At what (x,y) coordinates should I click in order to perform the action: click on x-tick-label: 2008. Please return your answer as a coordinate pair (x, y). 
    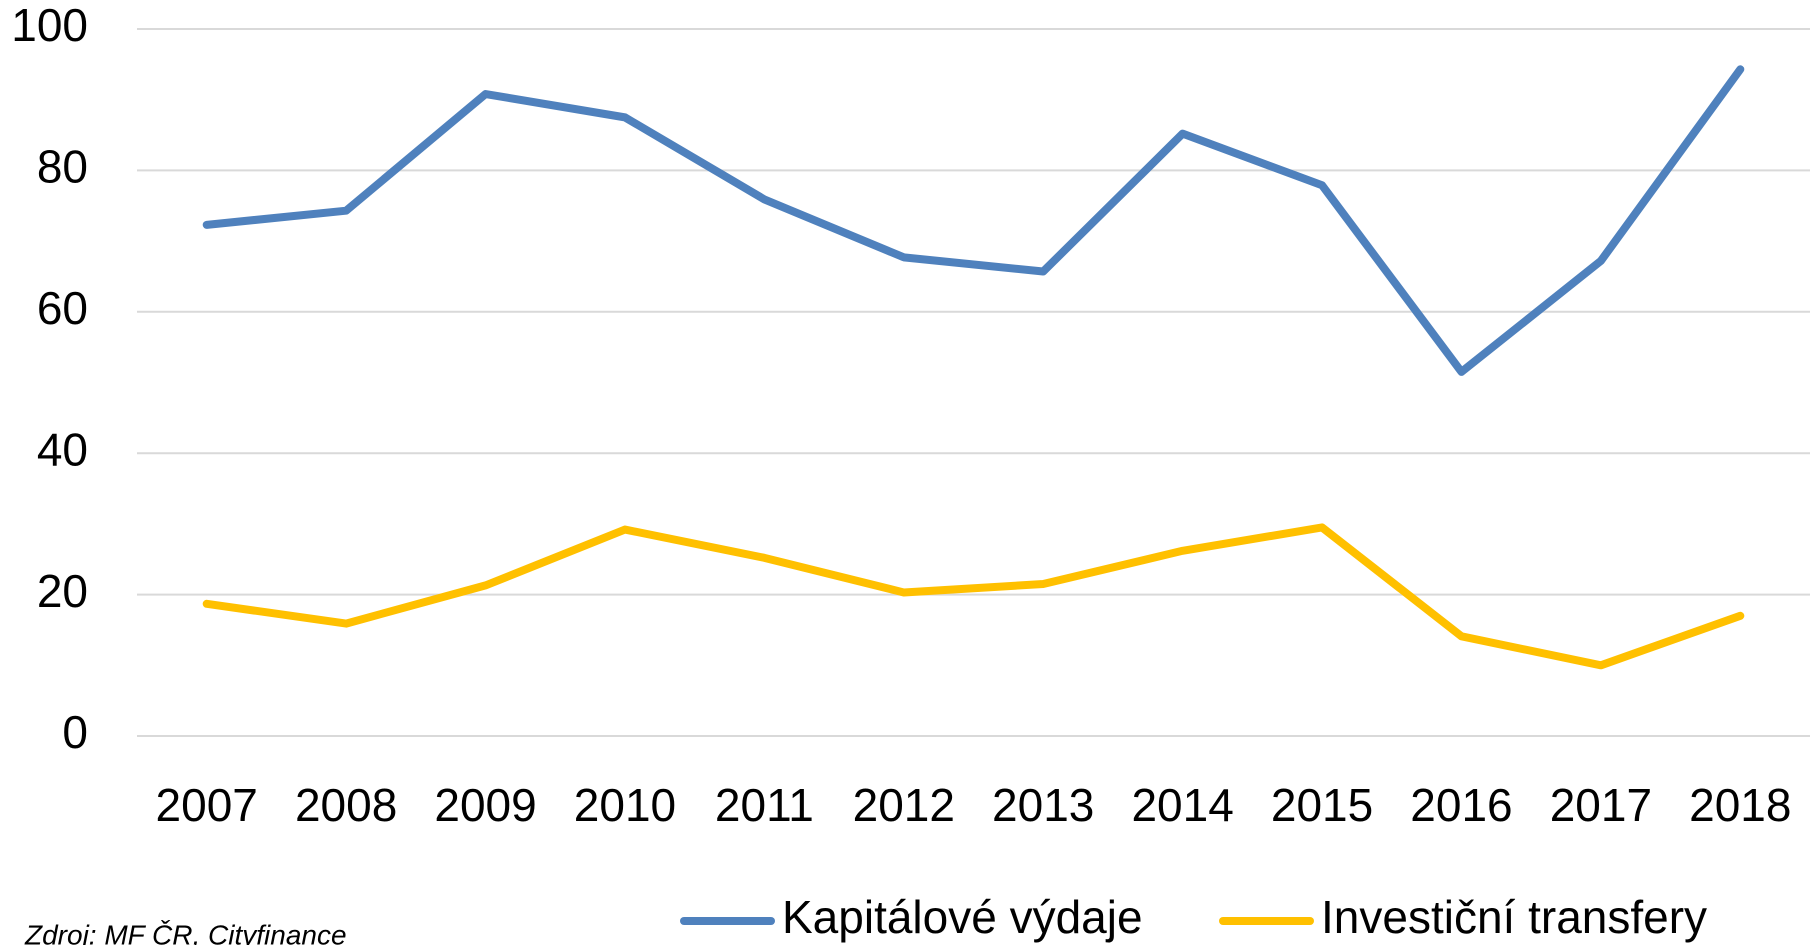
    Looking at the image, I should click on (346, 805).